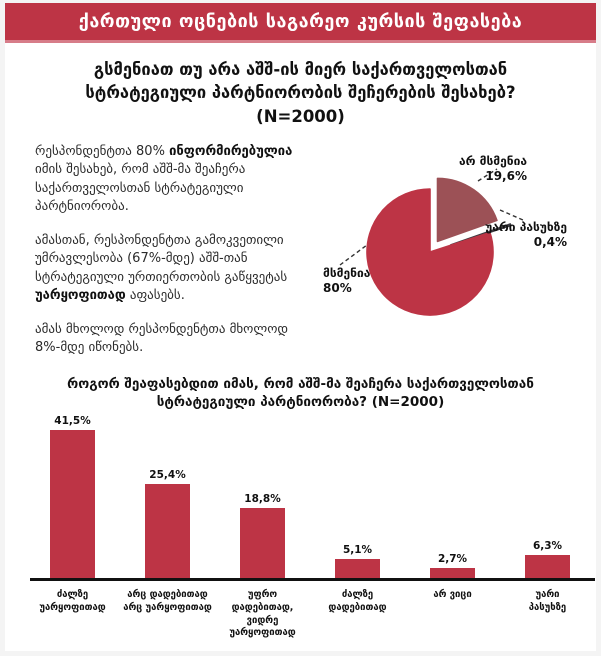 This screenshot has width=601, height=656. What do you see at coordinates (357, 550) in the screenshot?
I see `bar-value-label-3: 5,1%` at bounding box center [357, 550].